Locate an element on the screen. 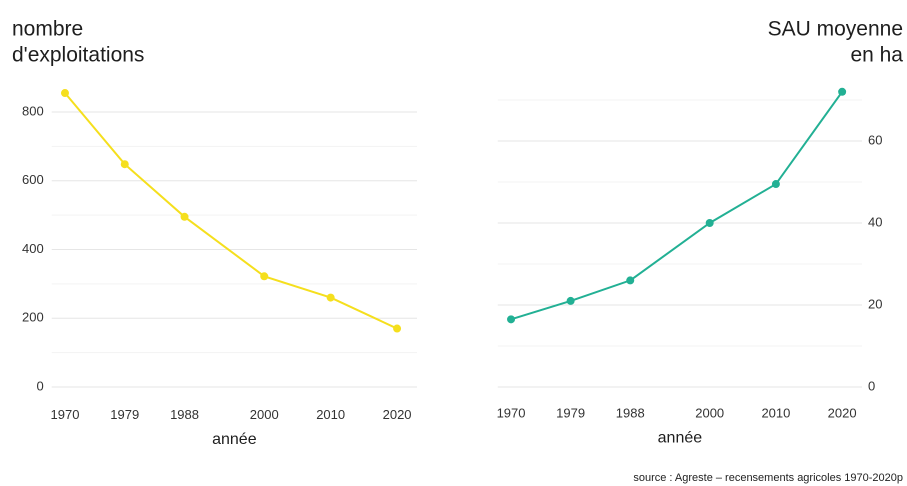  y-tick-label: 200 is located at coordinates (33, 317).